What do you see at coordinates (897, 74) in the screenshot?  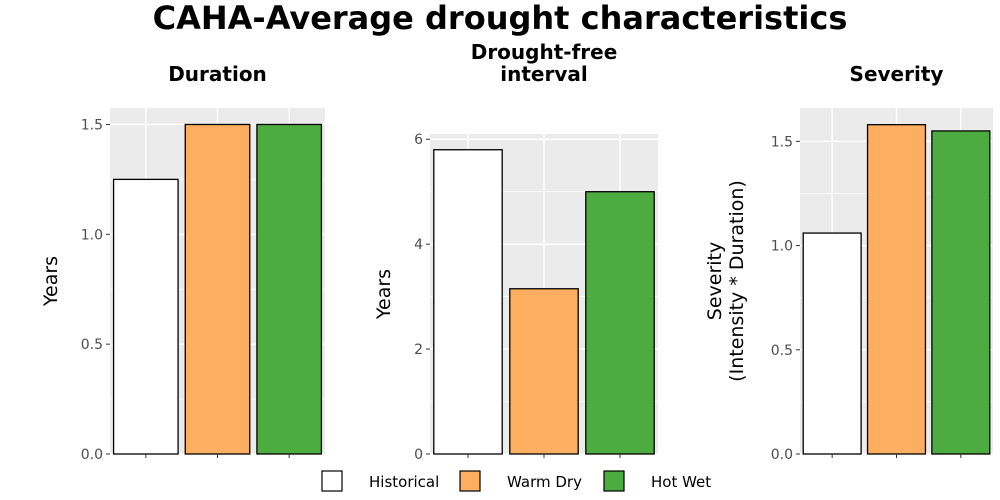 I see `panel-title: Severity` at bounding box center [897, 74].